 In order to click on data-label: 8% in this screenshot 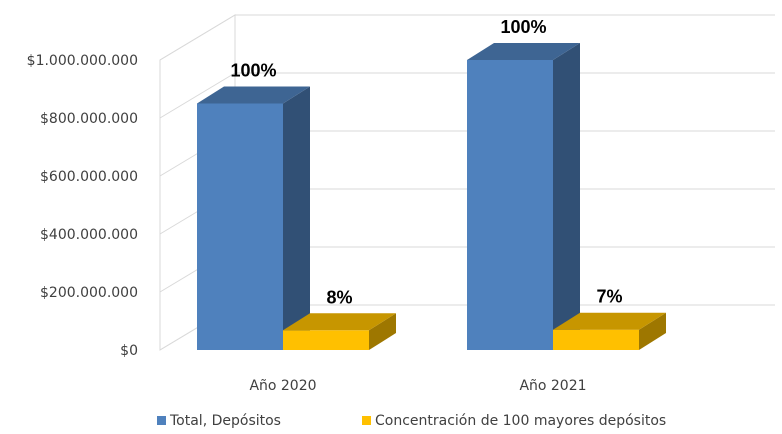, I will do `click(339, 297)`.